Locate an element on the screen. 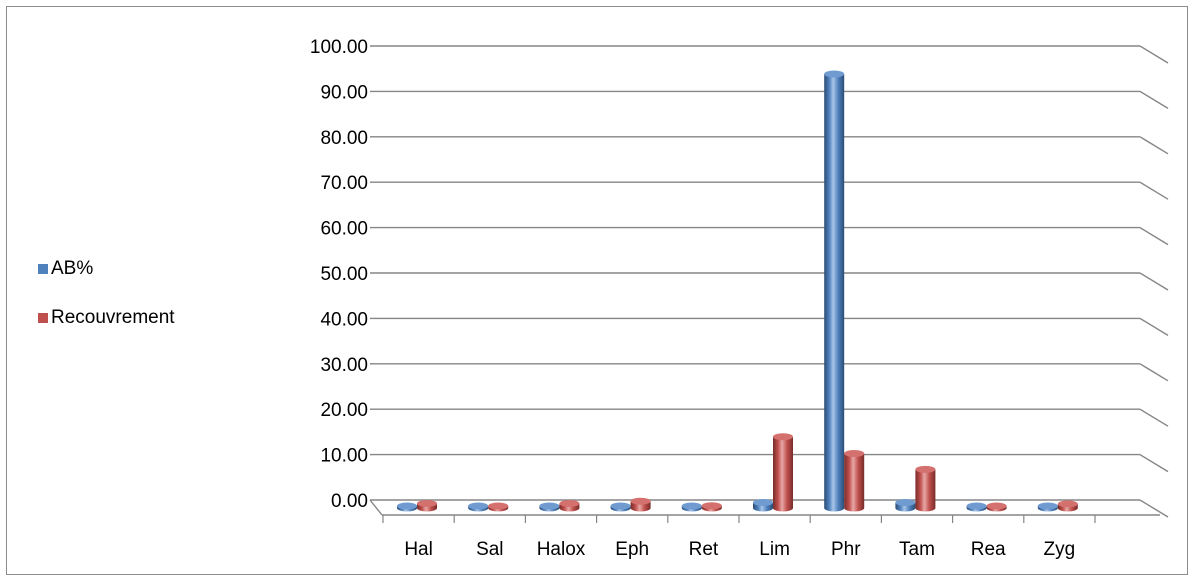 The image size is (1196, 581). y-tick-label: 0.00 is located at coordinates (349, 501).